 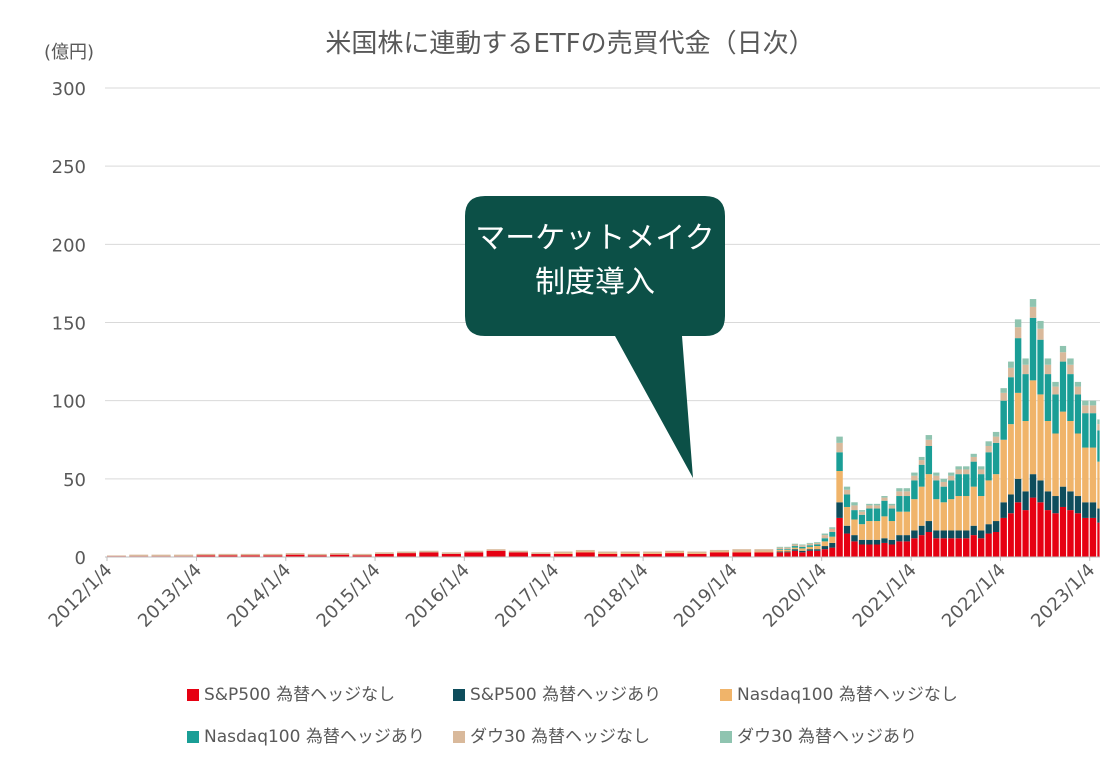 I want to click on y-tick-label: 50, so click(x=74, y=480).